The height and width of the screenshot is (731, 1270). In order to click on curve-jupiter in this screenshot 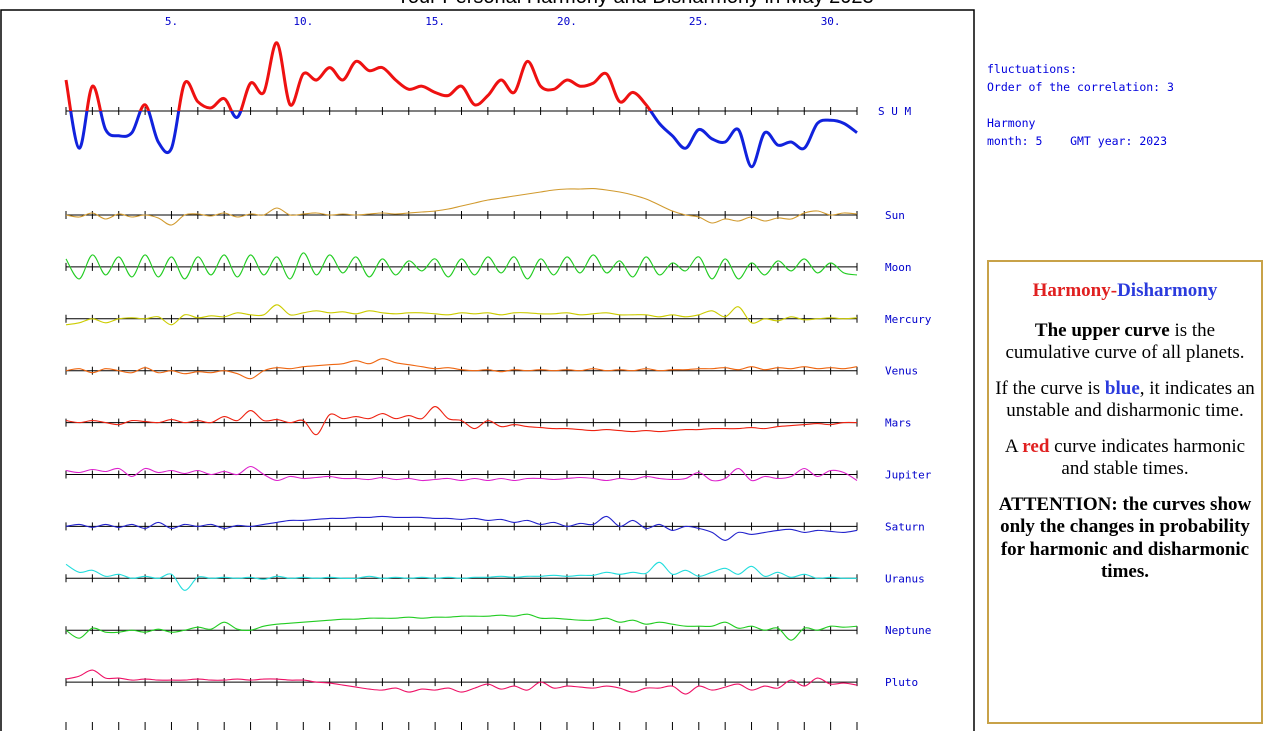, I will do `click(461, 473)`.